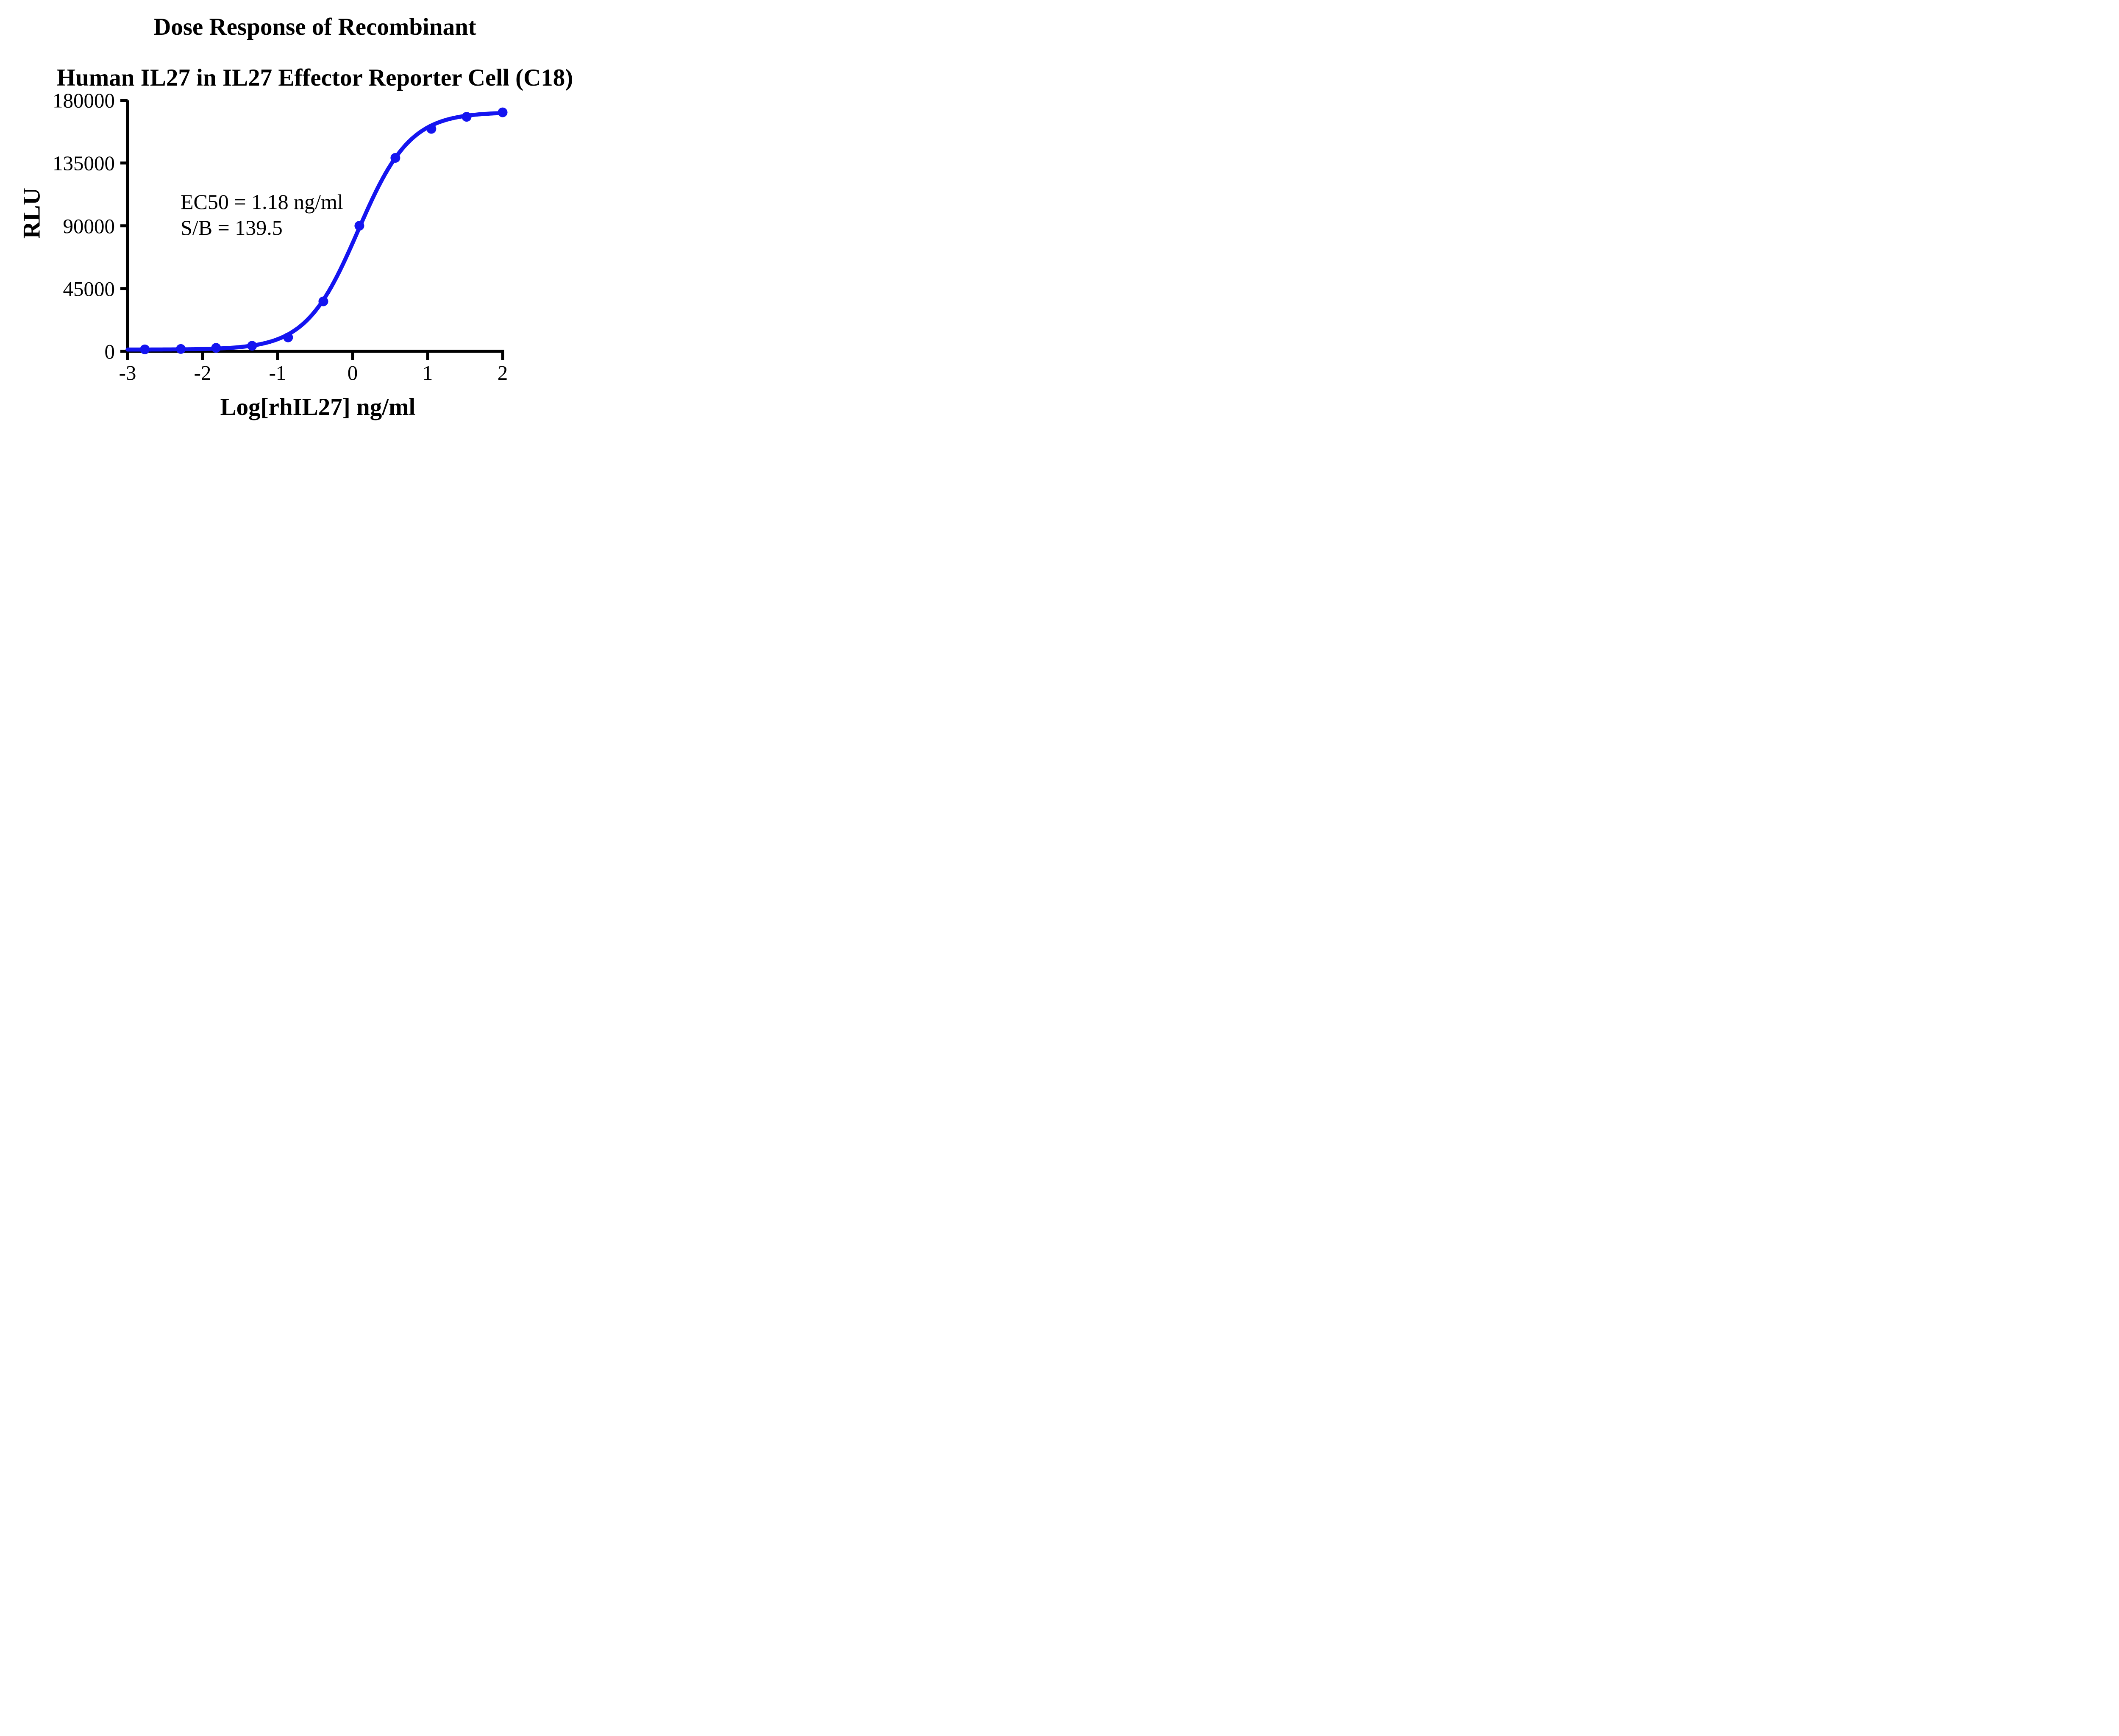 Image resolution: width=2119 pixels, height=1736 pixels. What do you see at coordinates (262, 215) in the screenshot?
I see `fit-annotation: EC50 = 1.18 ng/ml S/B = 139.5` at bounding box center [262, 215].